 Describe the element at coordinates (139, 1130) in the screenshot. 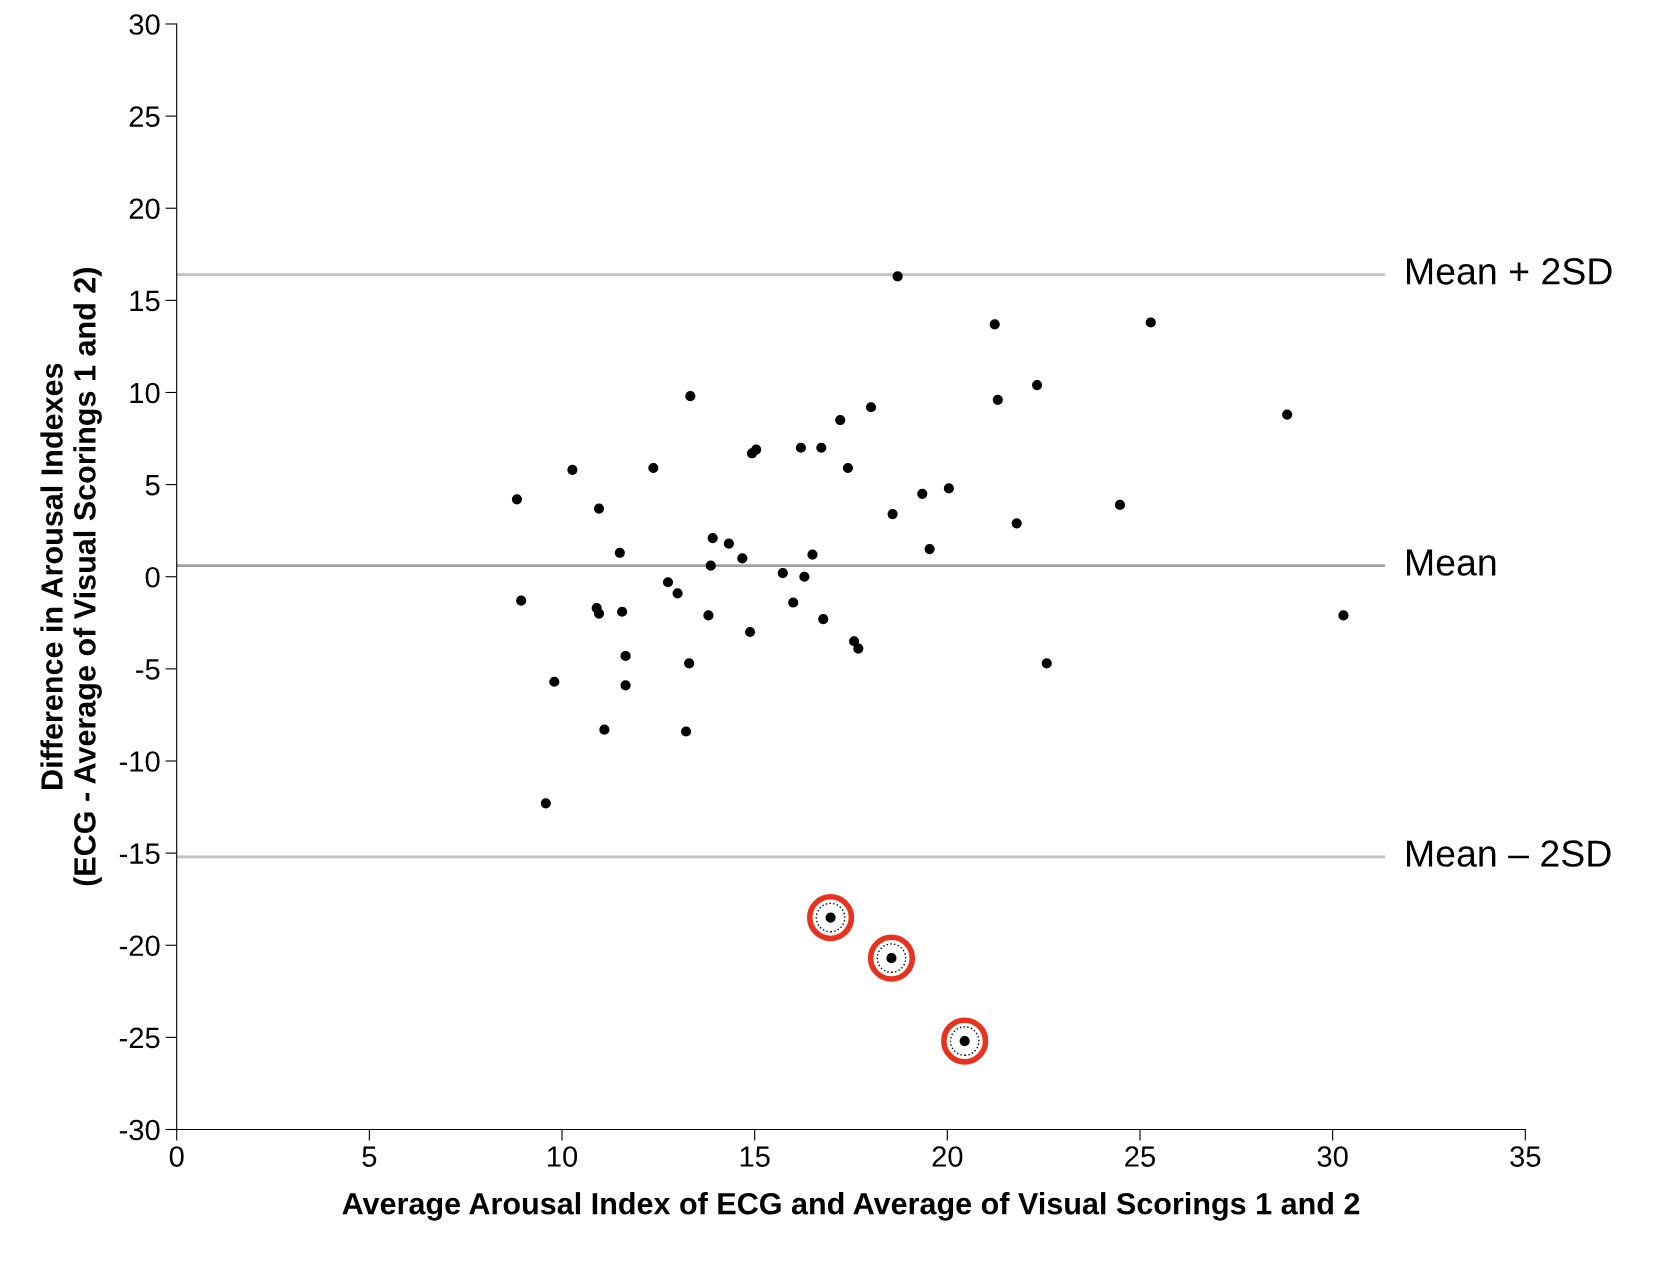

I see `y-tick-label: -30` at that location.